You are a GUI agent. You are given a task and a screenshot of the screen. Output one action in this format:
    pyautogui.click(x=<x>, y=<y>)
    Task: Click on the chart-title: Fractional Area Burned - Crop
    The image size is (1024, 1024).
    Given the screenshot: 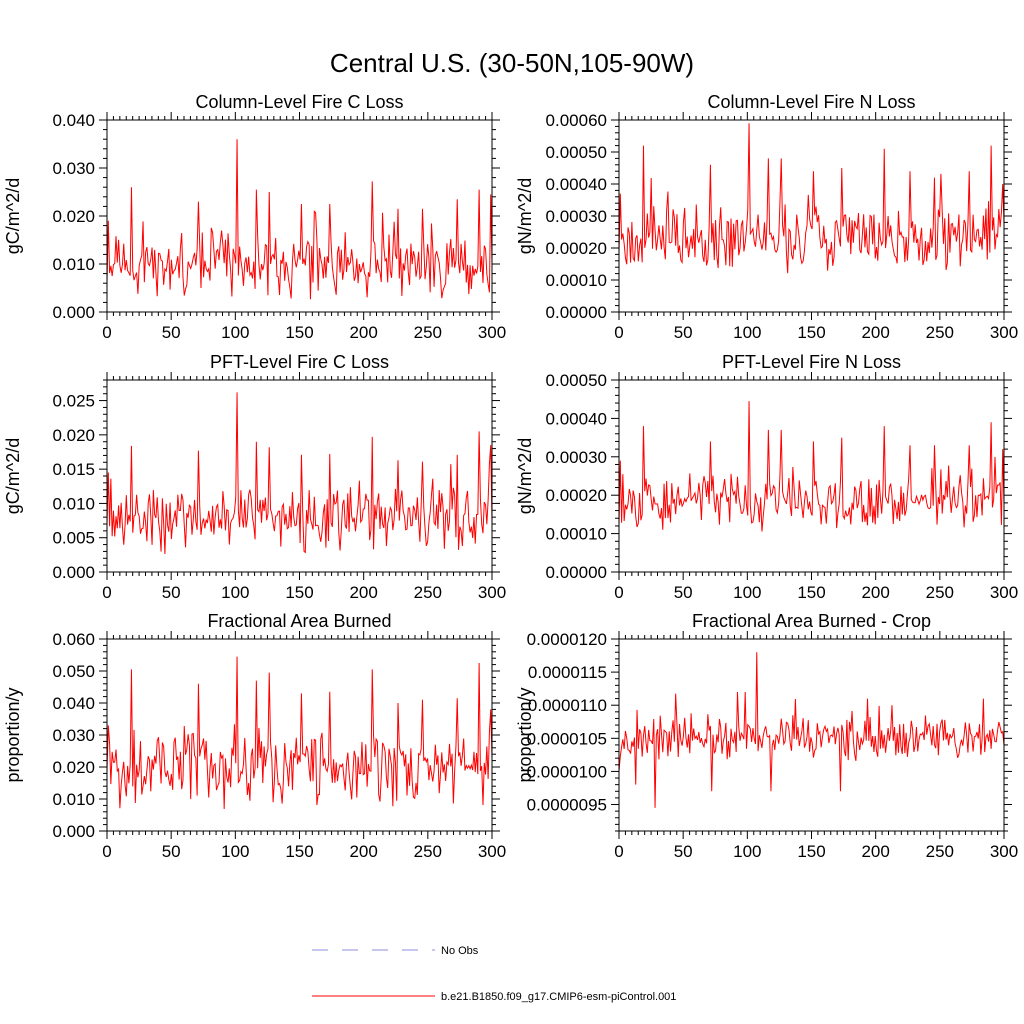 What is the action you would take?
    pyautogui.click(x=811, y=621)
    